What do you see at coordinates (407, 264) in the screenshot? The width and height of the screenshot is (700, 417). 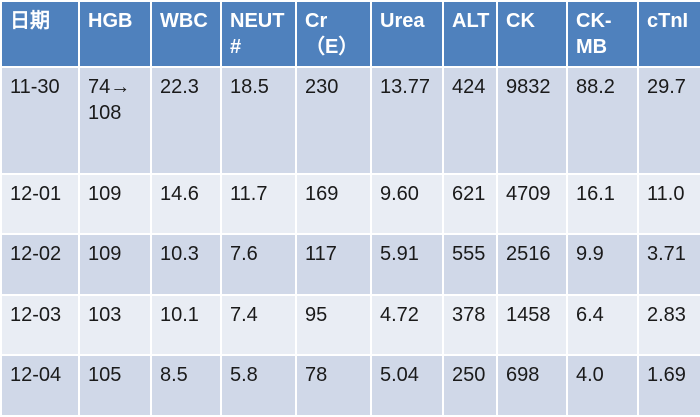 I see `table-cell: 5.91` at bounding box center [407, 264].